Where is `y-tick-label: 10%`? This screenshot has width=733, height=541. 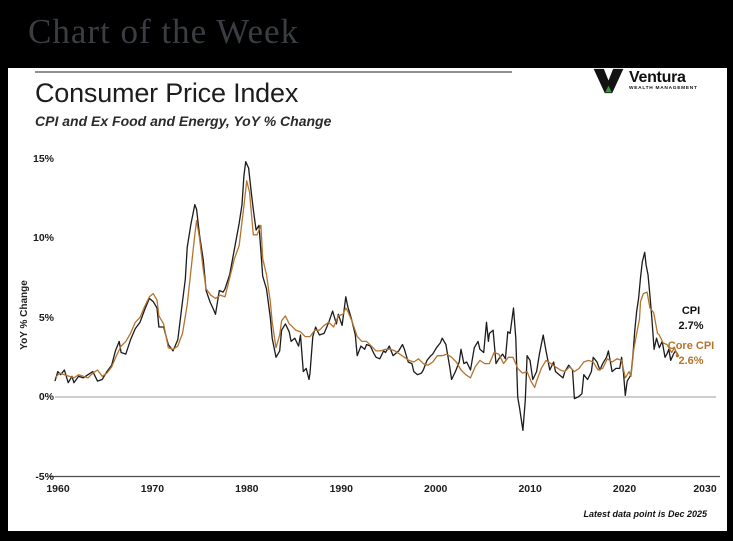
y-tick-label: 10% is located at coordinates (43, 238).